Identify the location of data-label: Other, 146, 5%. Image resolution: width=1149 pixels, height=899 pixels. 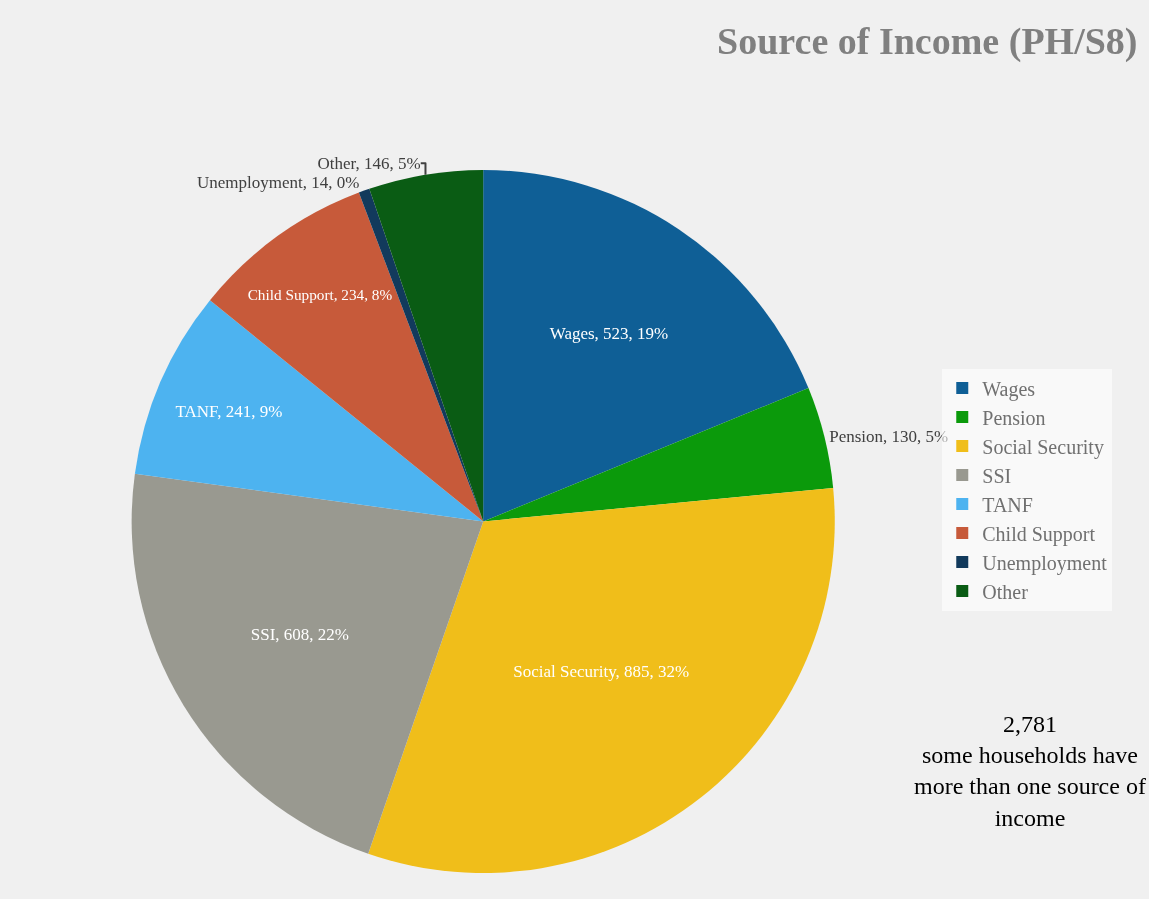
(369, 163).